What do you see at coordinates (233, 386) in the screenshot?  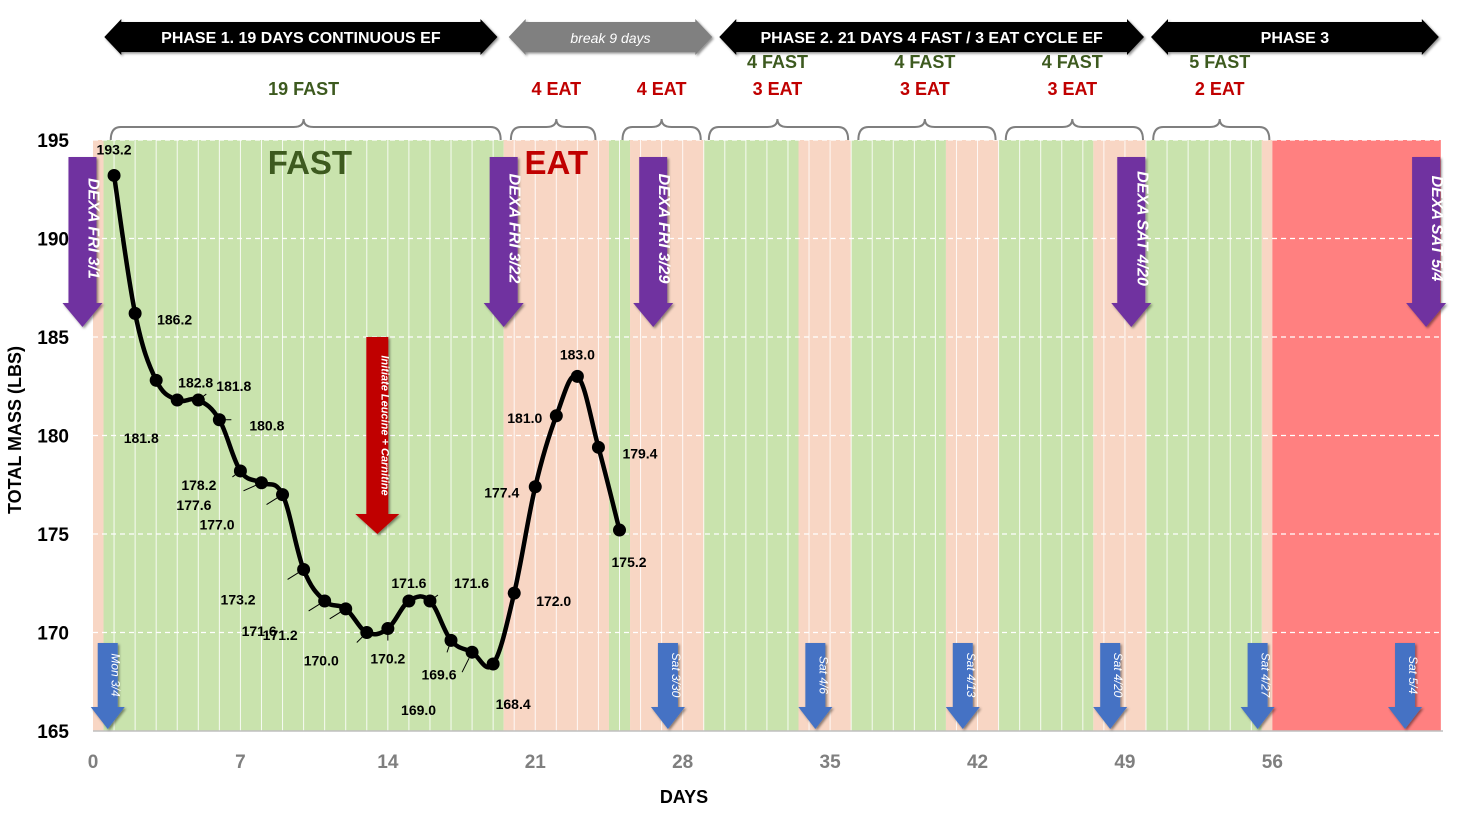 I see `data-label: 181.8` at bounding box center [233, 386].